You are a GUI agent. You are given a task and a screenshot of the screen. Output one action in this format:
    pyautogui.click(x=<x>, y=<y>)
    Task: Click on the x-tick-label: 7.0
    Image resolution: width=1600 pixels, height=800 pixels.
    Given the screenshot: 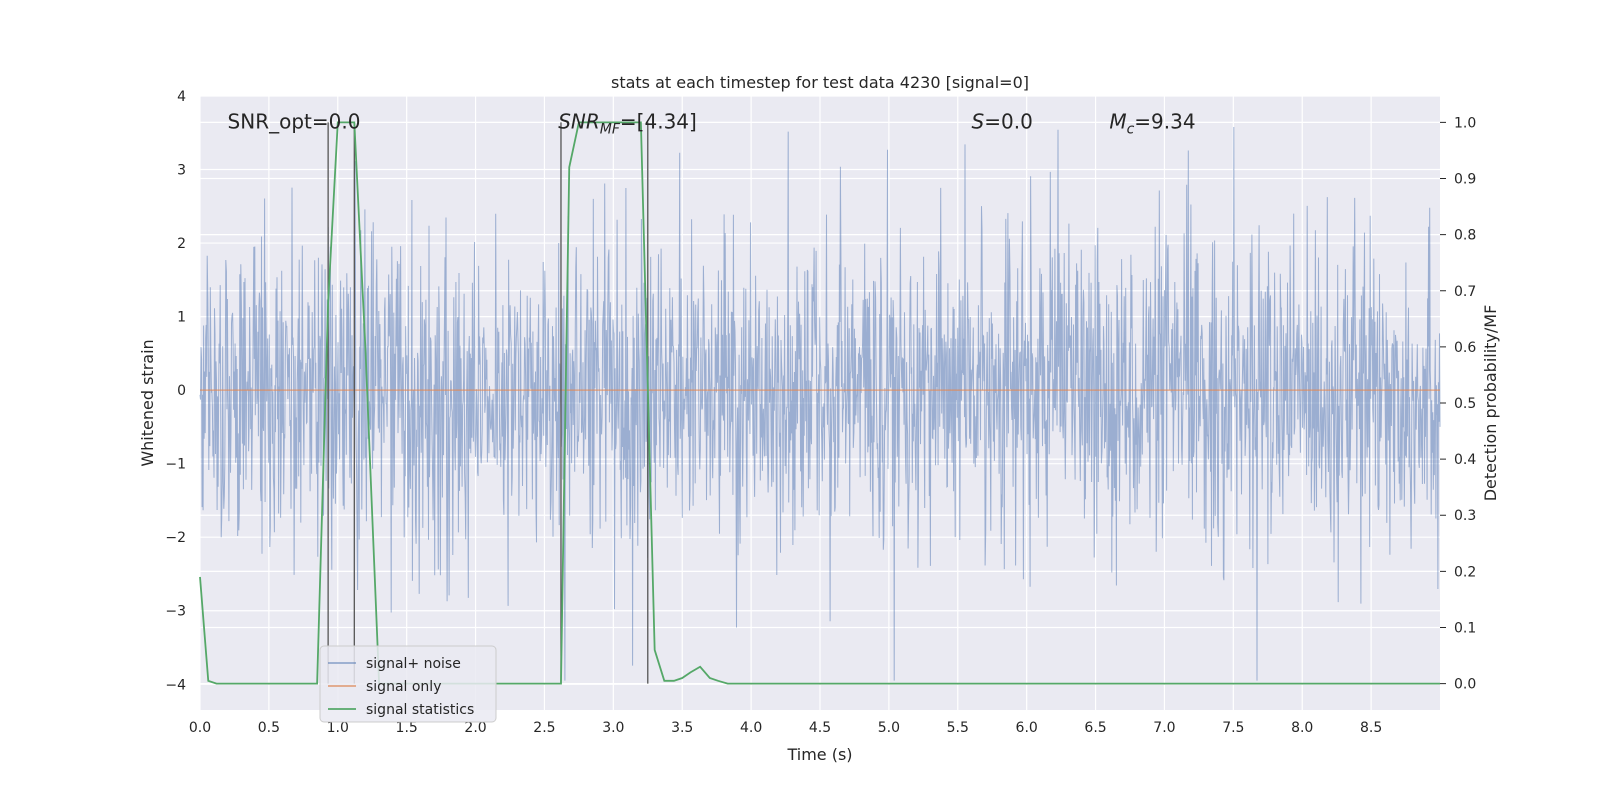 What is the action you would take?
    pyautogui.click(x=1164, y=728)
    